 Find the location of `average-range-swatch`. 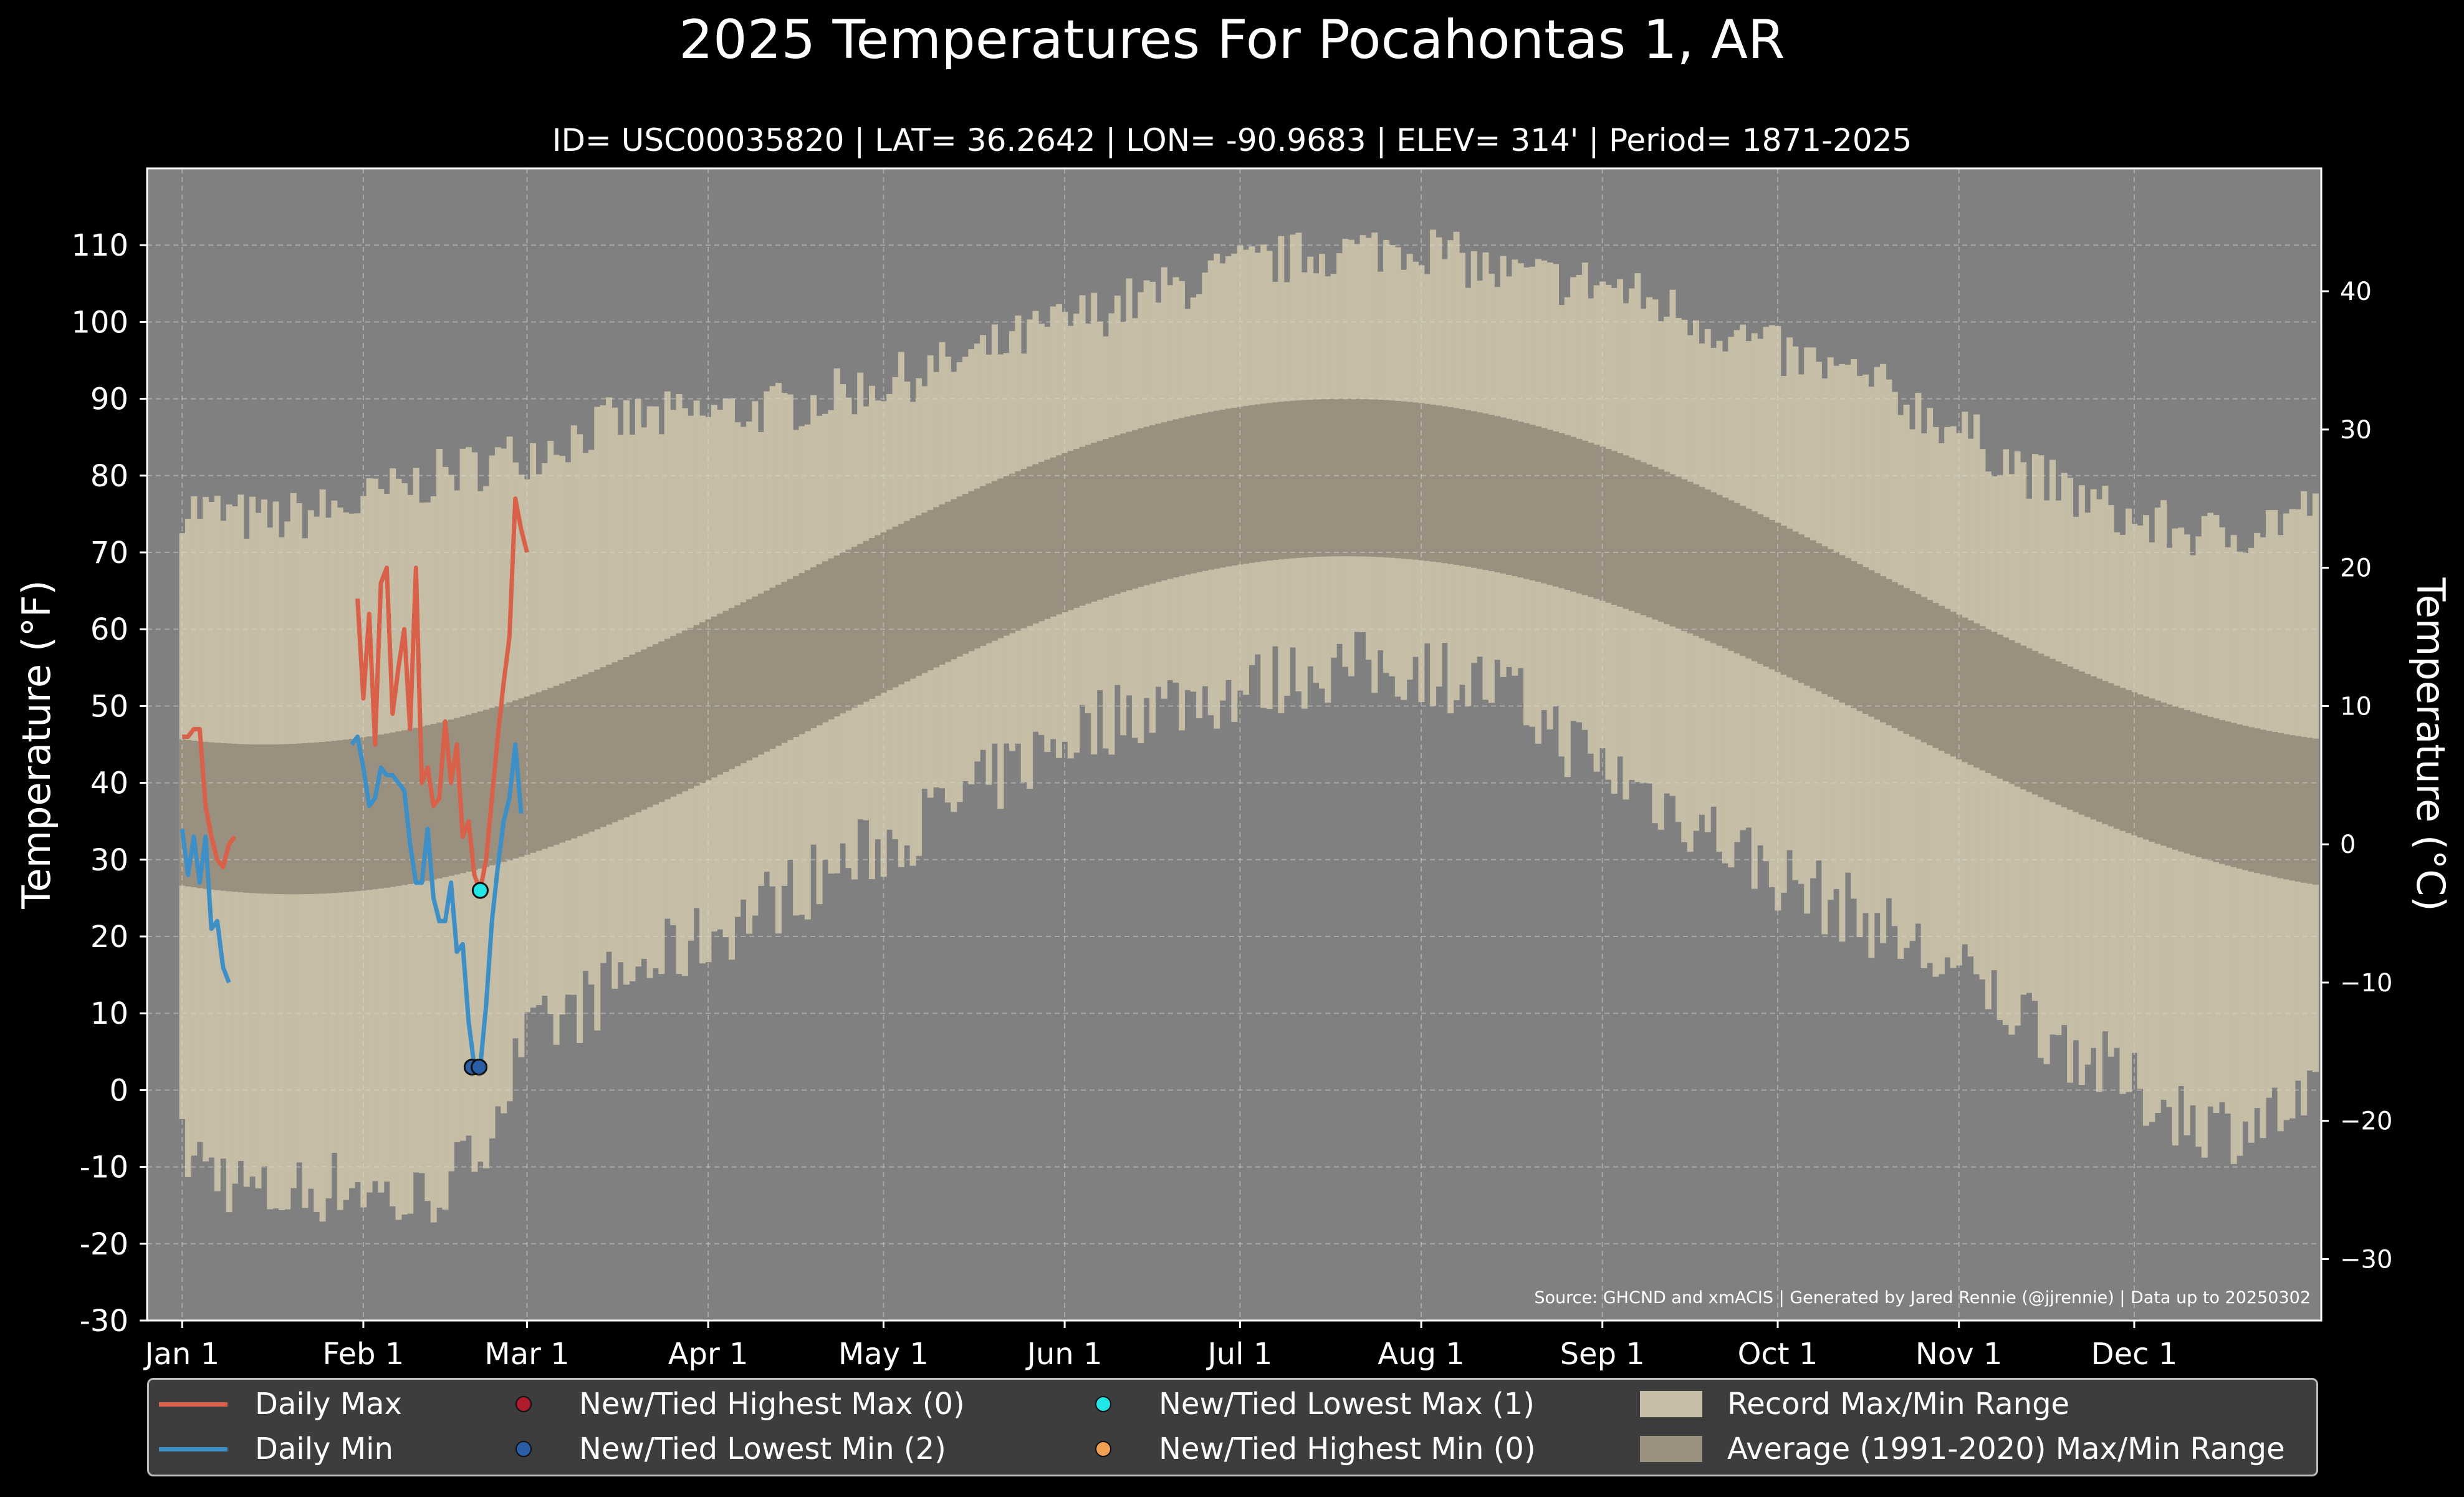

average-range-swatch is located at coordinates (1671, 1449).